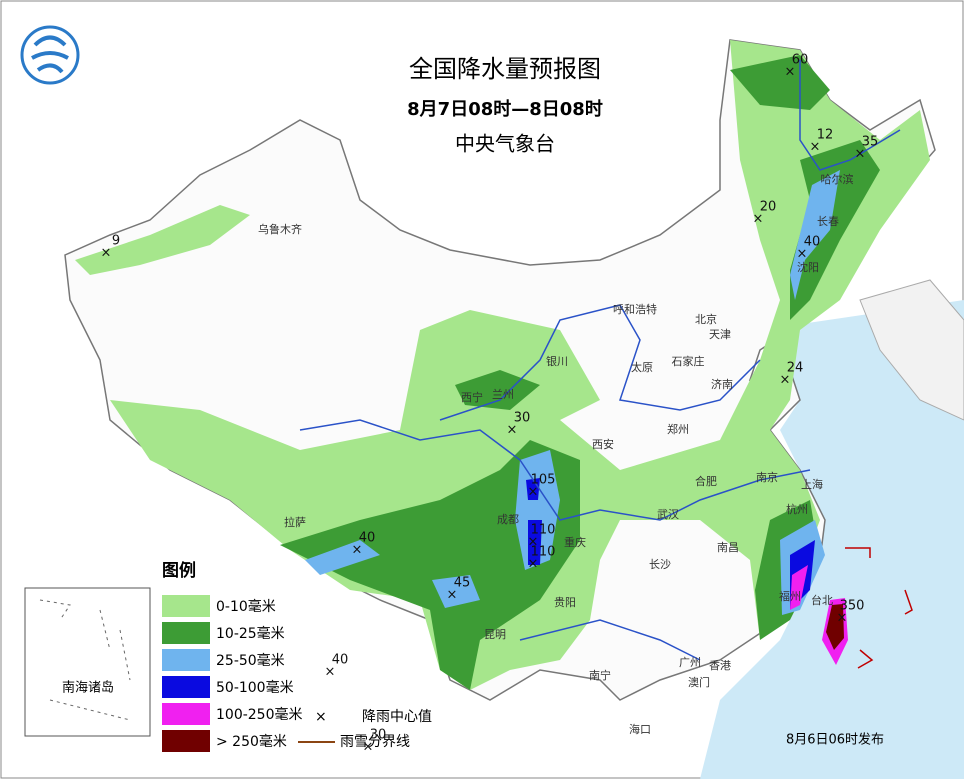 The image size is (964, 779). I want to click on city-label: 南昌, so click(728, 547).